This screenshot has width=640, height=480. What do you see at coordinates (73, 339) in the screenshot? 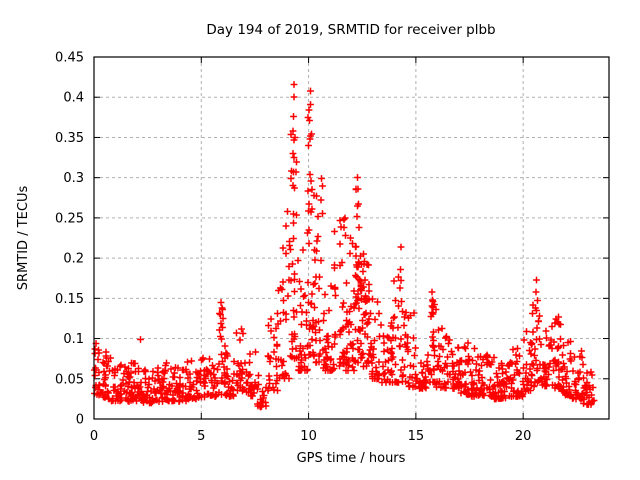
I see `y-tick-label: 0.1` at bounding box center [73, 339].